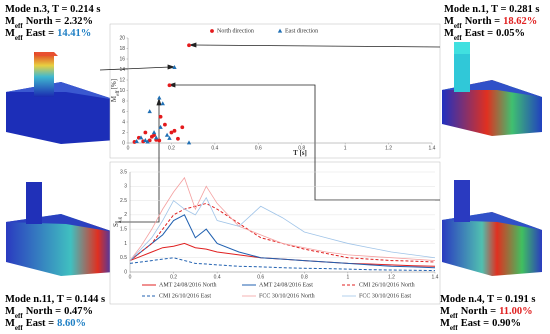 The width and height of the screenshot is (550, 334). I want to click on value: 2.32%, so click(78, 21).